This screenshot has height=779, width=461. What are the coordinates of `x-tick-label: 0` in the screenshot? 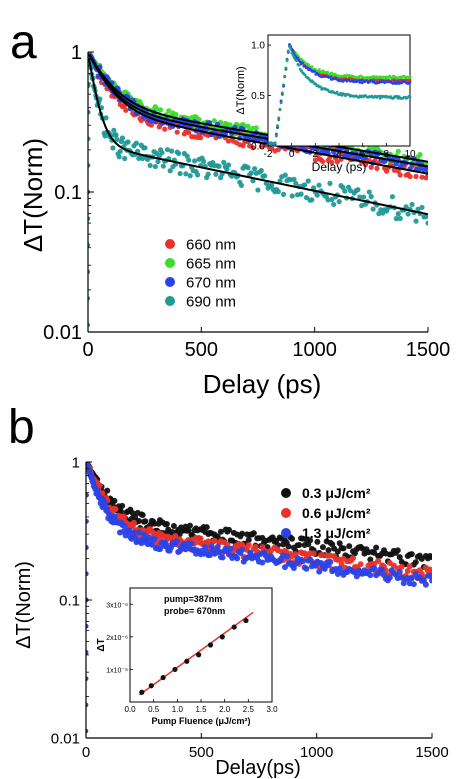 It's located at (86, 752).